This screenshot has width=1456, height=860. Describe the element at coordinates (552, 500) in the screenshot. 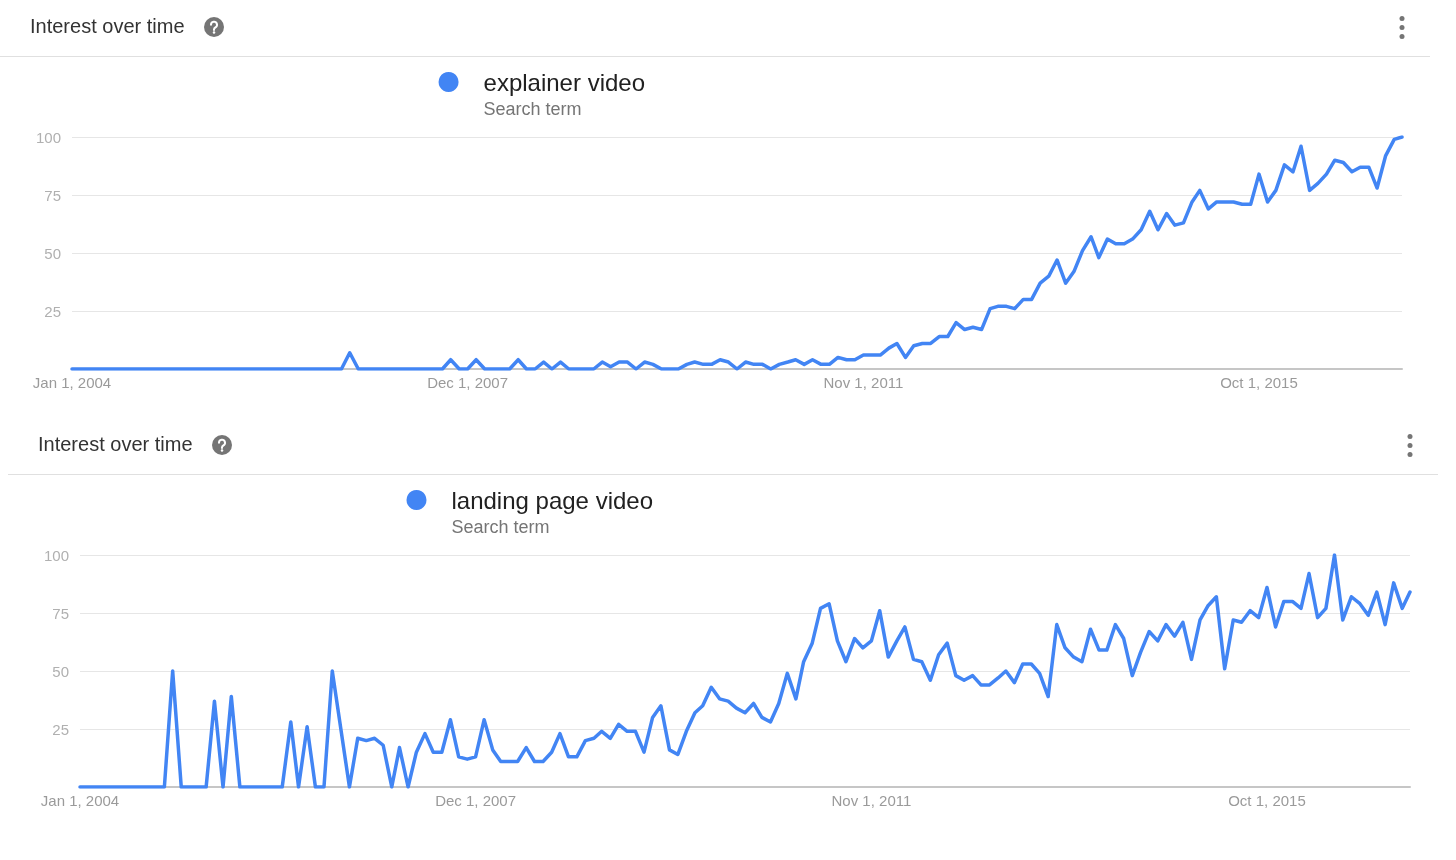

I see `legend-label: landing page video` at that location.